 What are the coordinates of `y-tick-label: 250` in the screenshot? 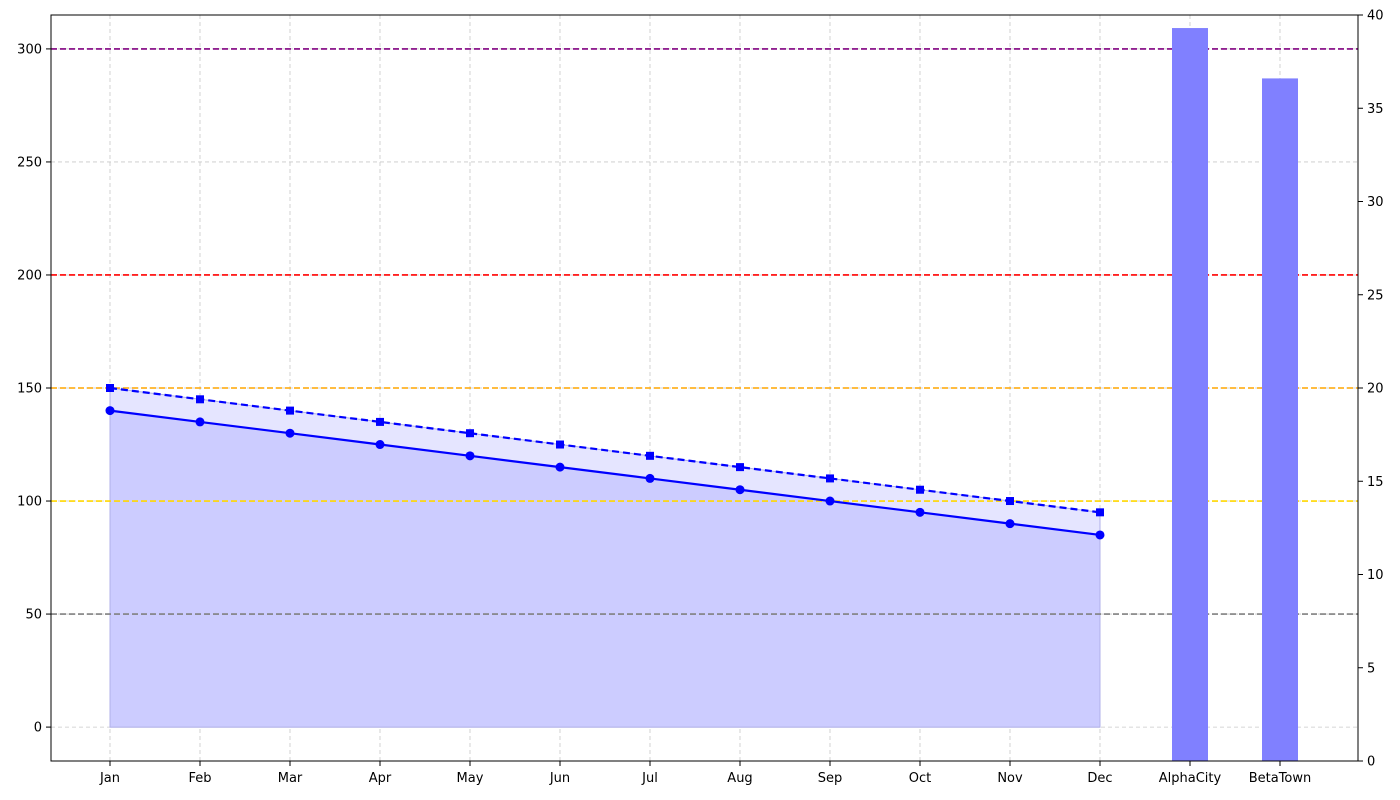 It's located at (29, 162).